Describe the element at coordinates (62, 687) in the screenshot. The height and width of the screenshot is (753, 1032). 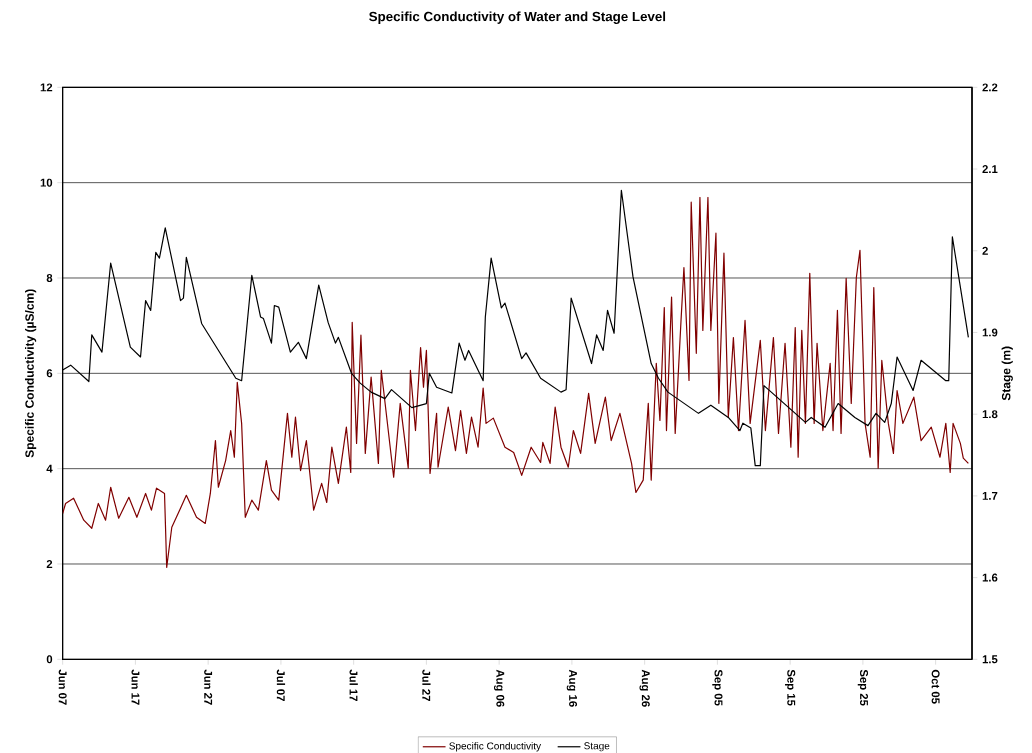
I see `x-tick-label: Jun 07` at that location.